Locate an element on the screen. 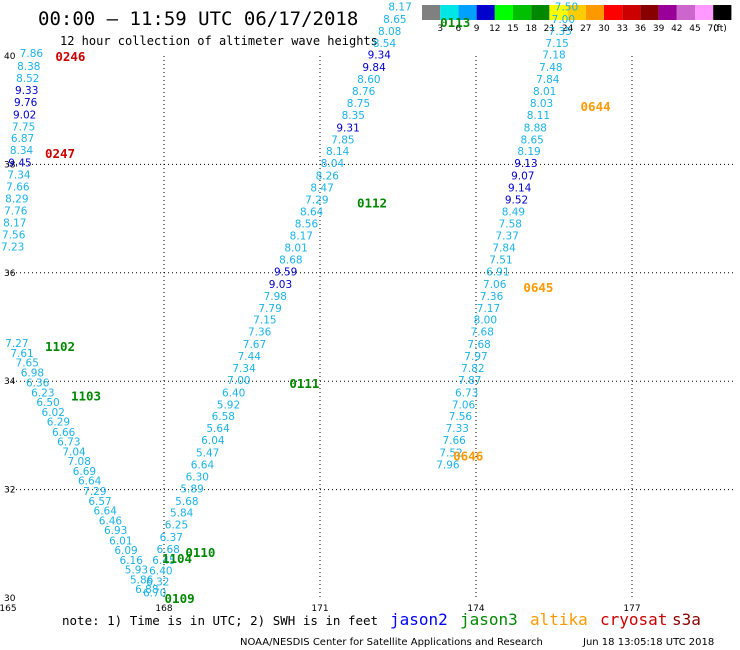 The height and width of the screenshot is (650, 740). wave-height-value: 7.67 is located at coordinates (254, 345).